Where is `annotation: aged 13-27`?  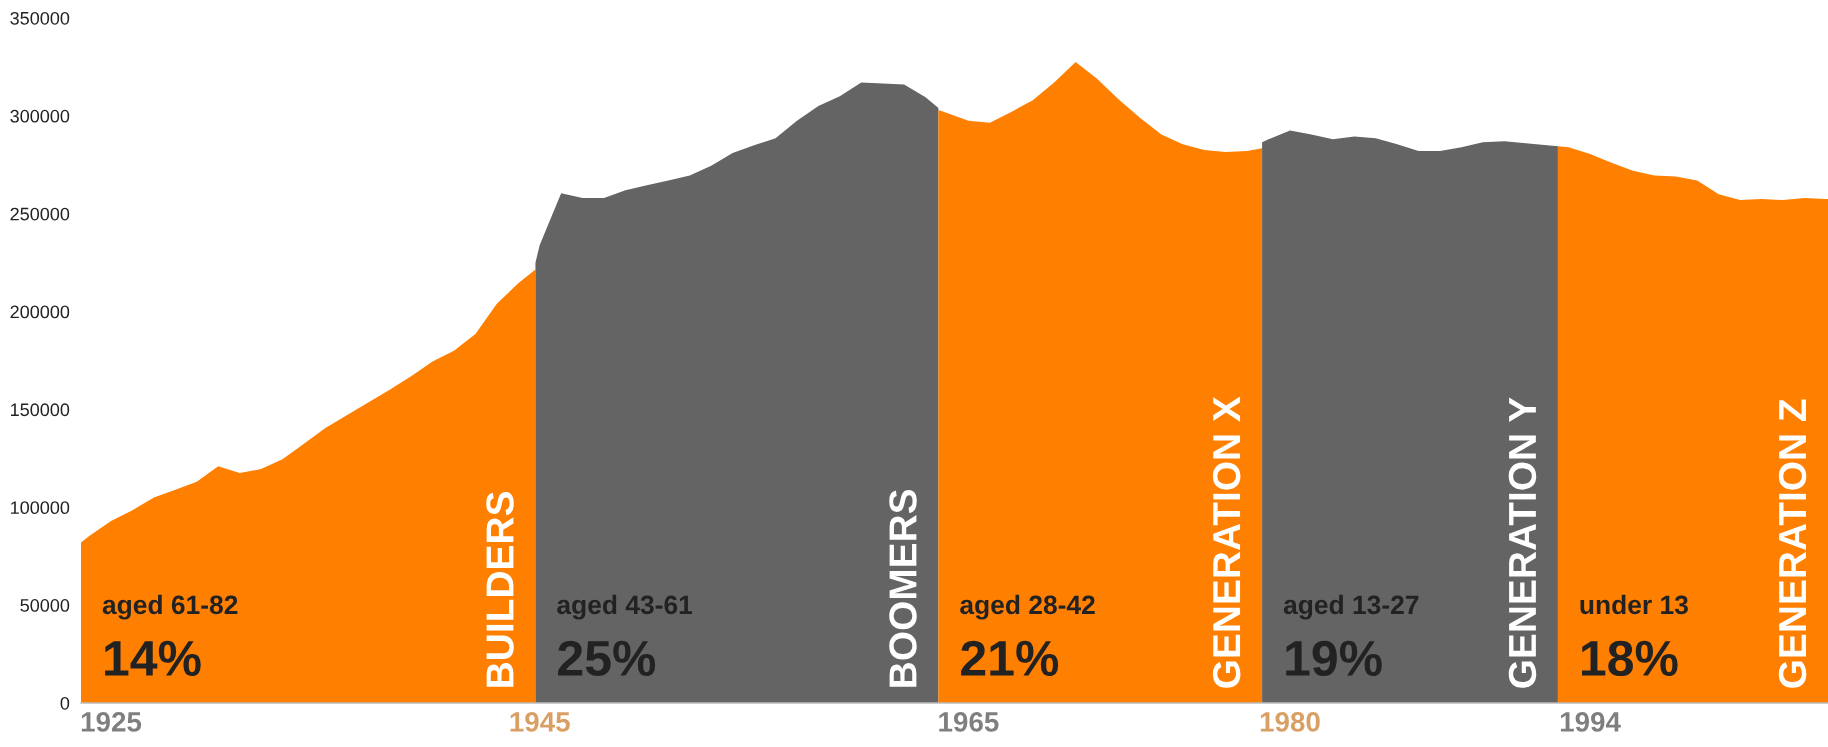 annotation: aged 13-27 is located at coordinates (1351, 607).